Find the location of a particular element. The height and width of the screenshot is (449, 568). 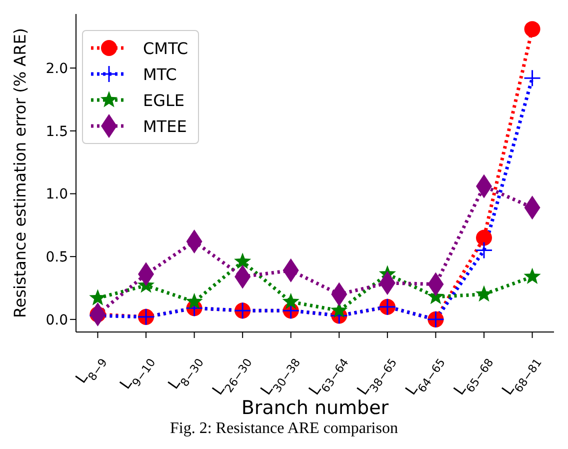

legend-label: CMTC is located at coordinates (165, 48).